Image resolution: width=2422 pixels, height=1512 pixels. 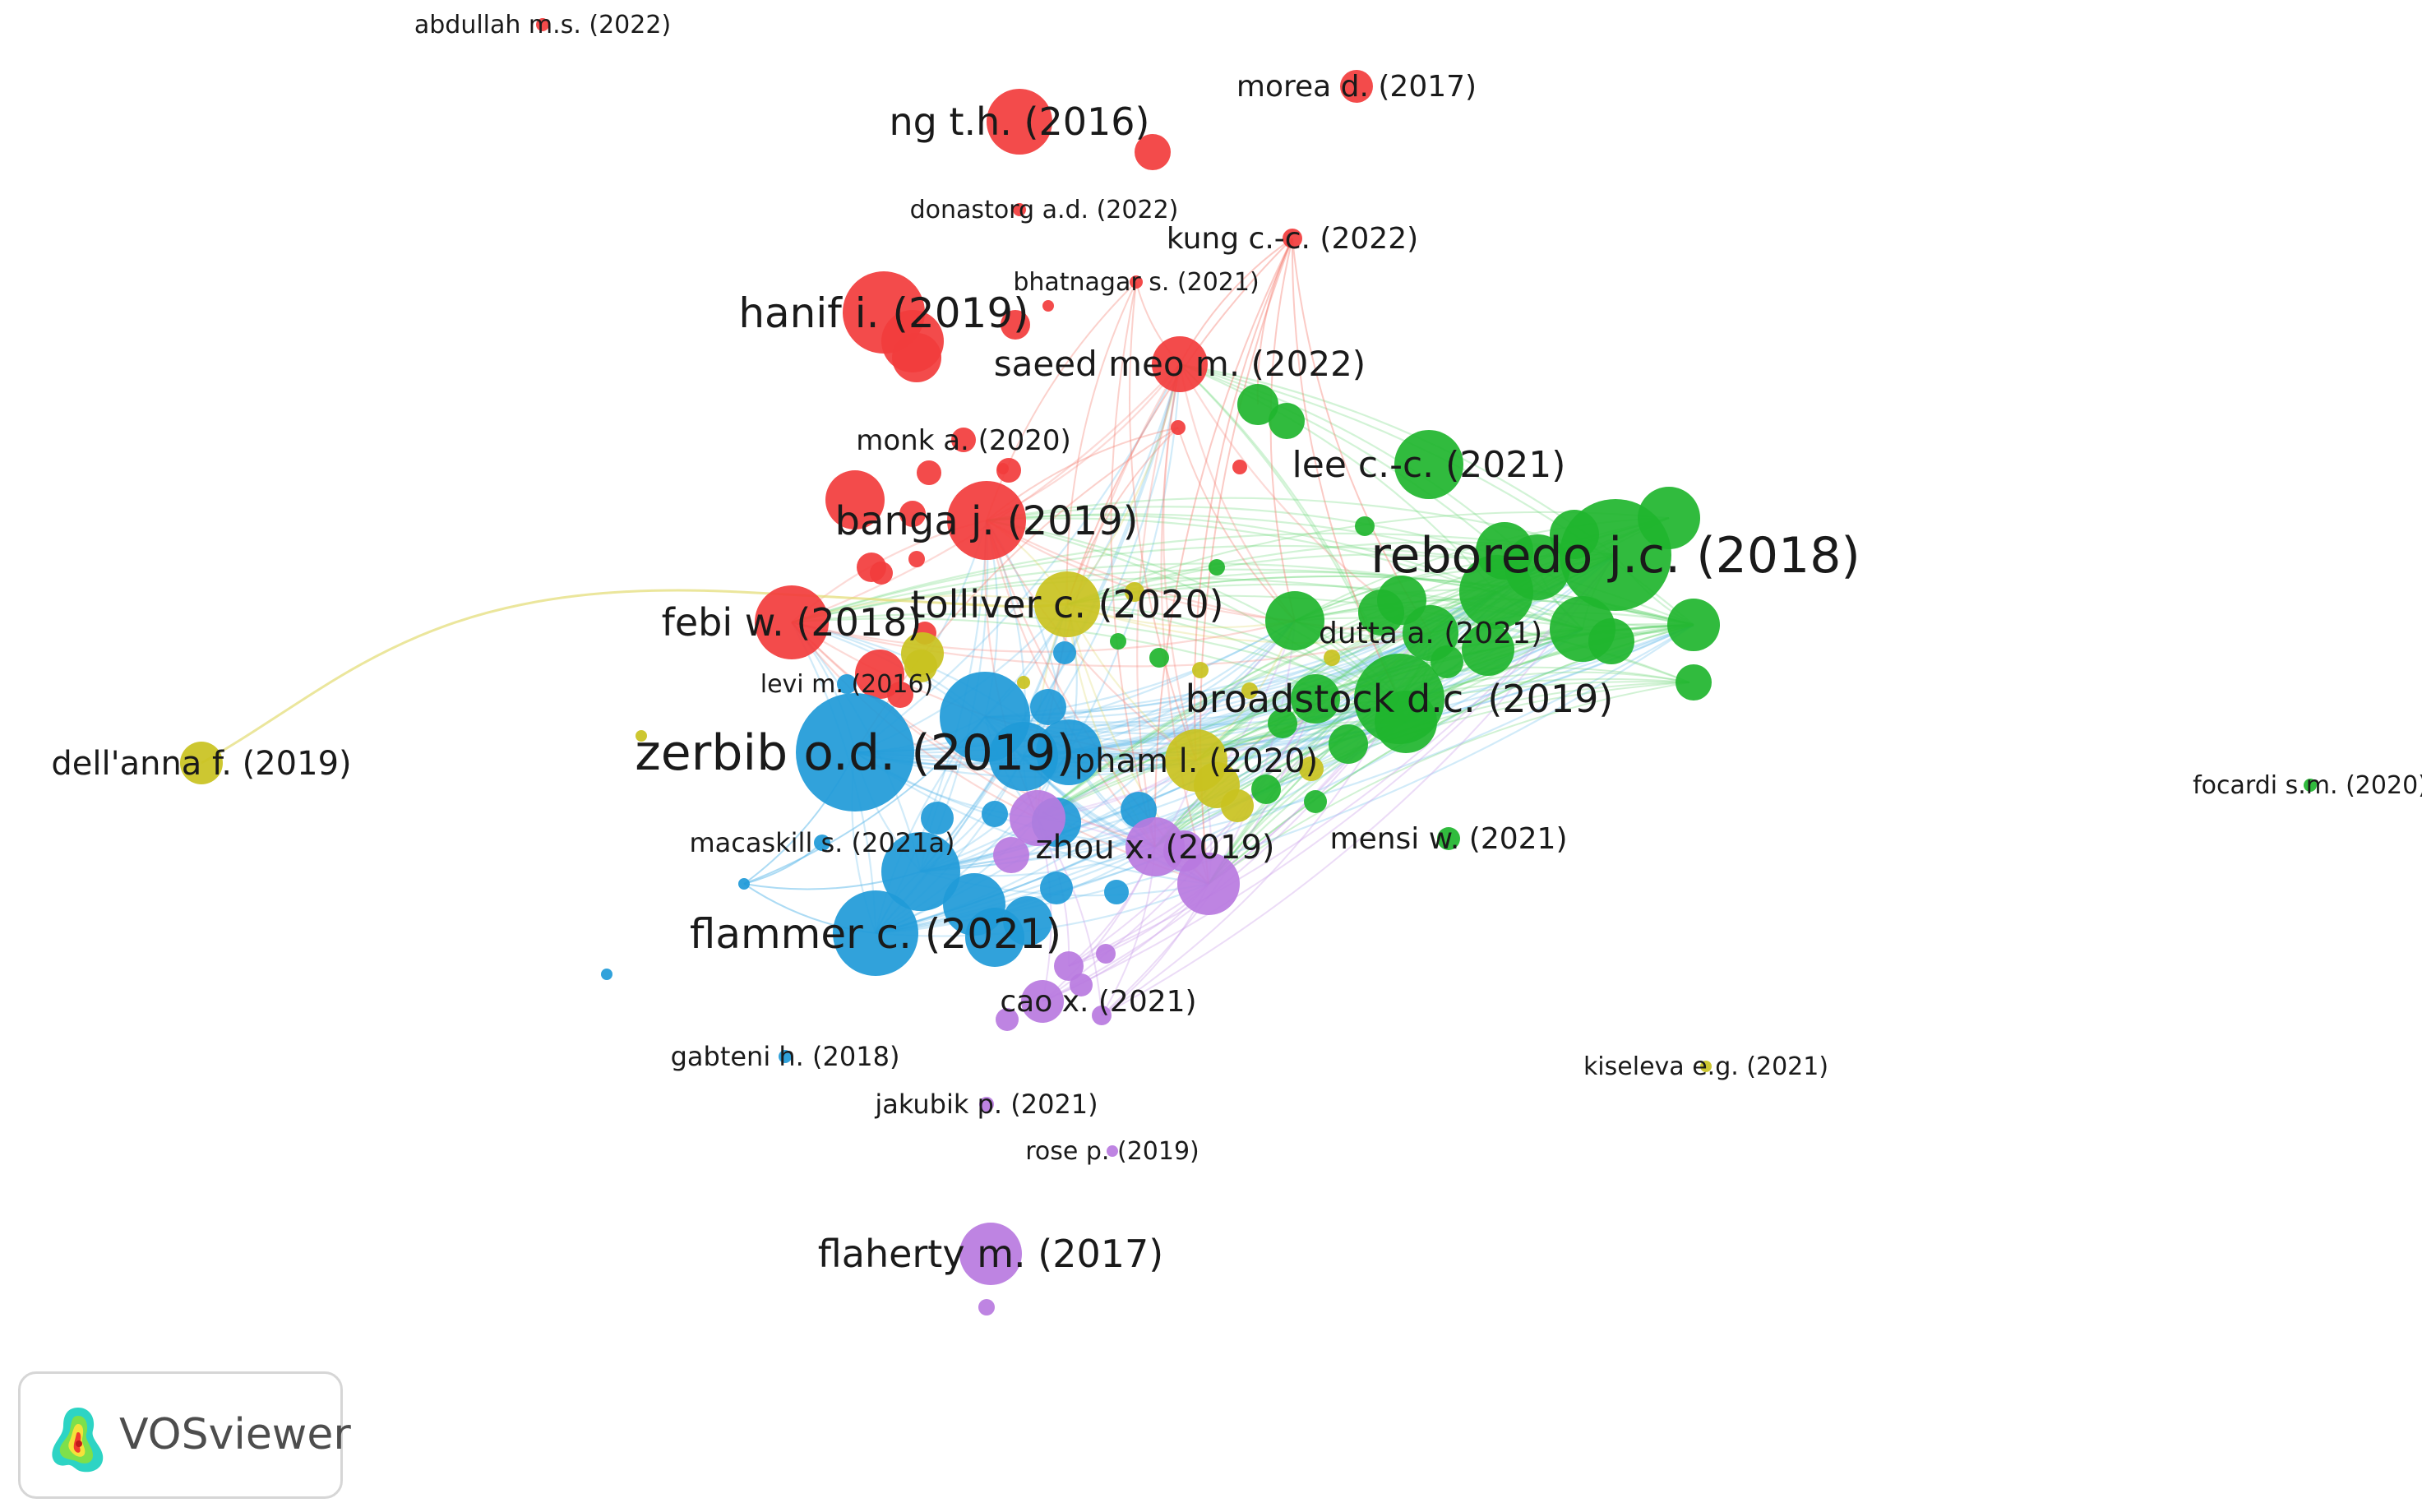 What do you see at coordinates (883, 313) in the screenshot?
I see `node-label: hanif i. (2019)` at bounding box center [883, 313].